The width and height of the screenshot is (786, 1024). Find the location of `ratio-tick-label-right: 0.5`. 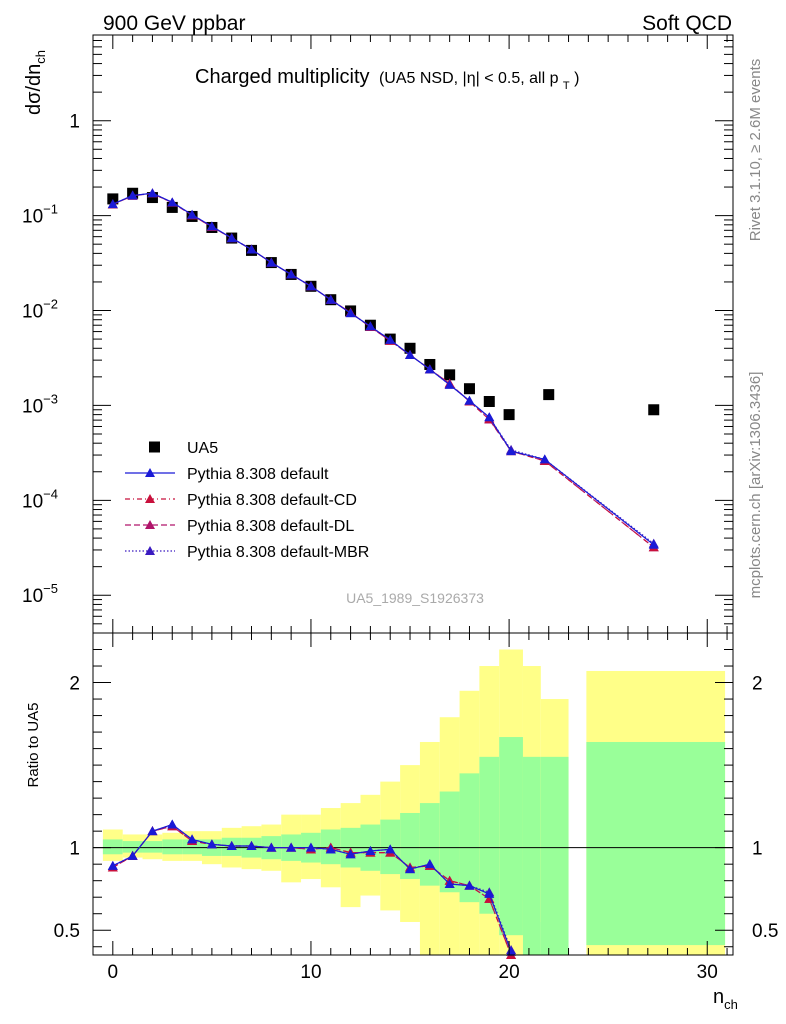

ratio-tick-label-right: 0.5 is located at coordinates (765, 931).